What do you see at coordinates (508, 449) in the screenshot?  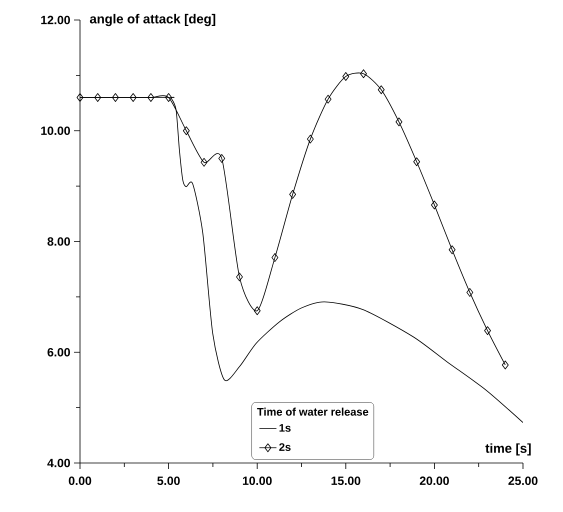 I see `x-axis-title: time [s]` at bounding box center [508, 449].